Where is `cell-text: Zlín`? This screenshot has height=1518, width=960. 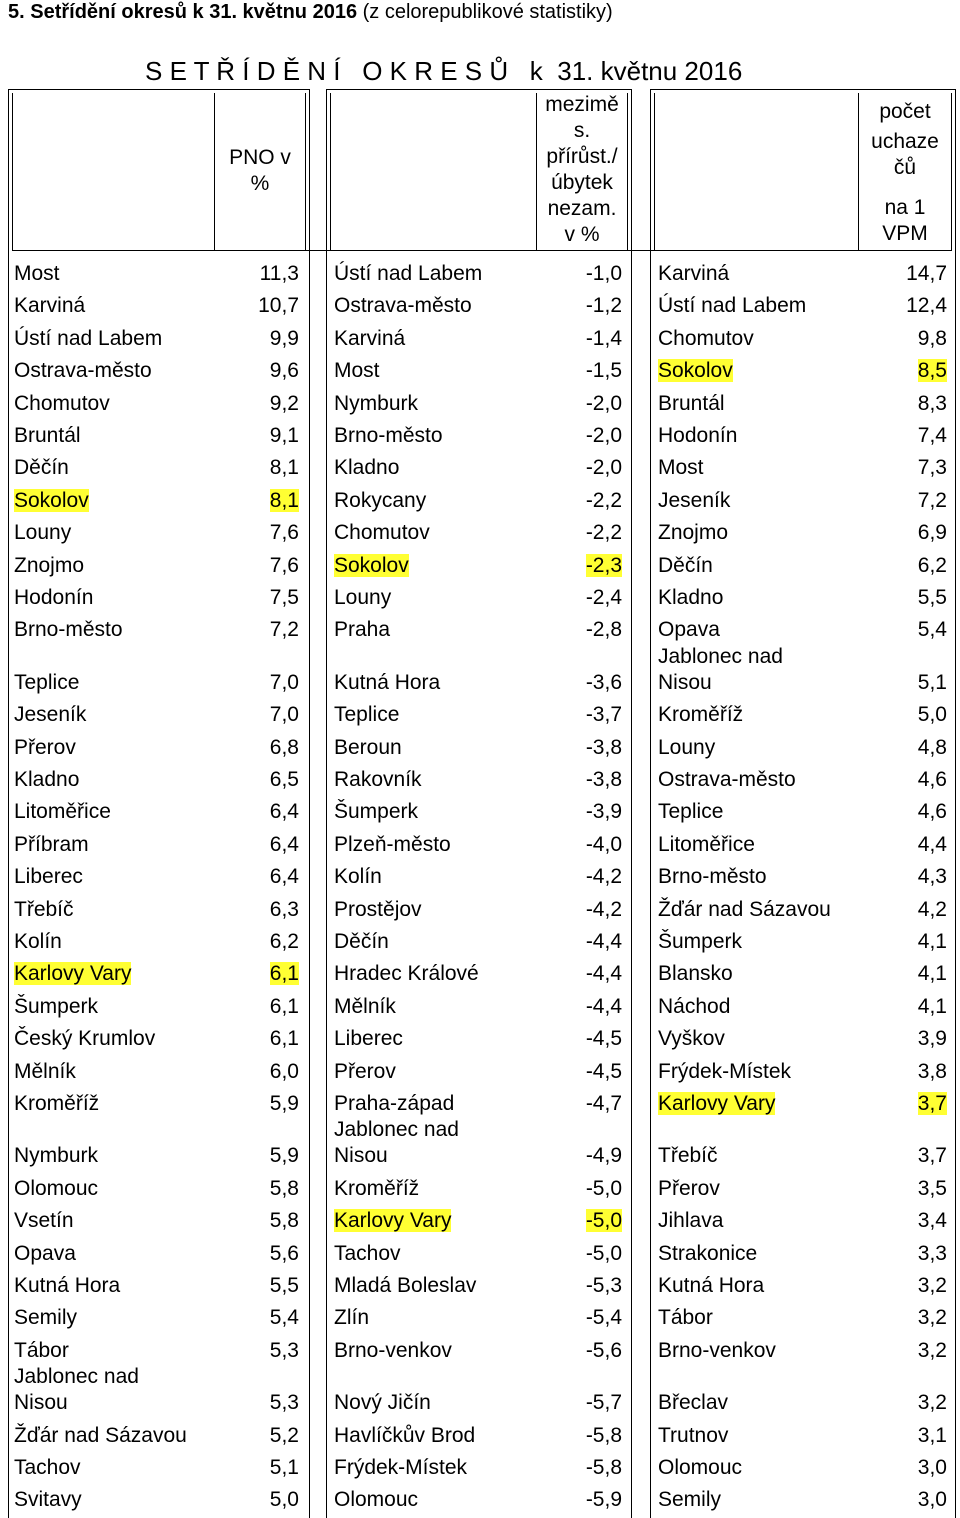
cell-text: Zlín is located at coordinates (352, 1318).